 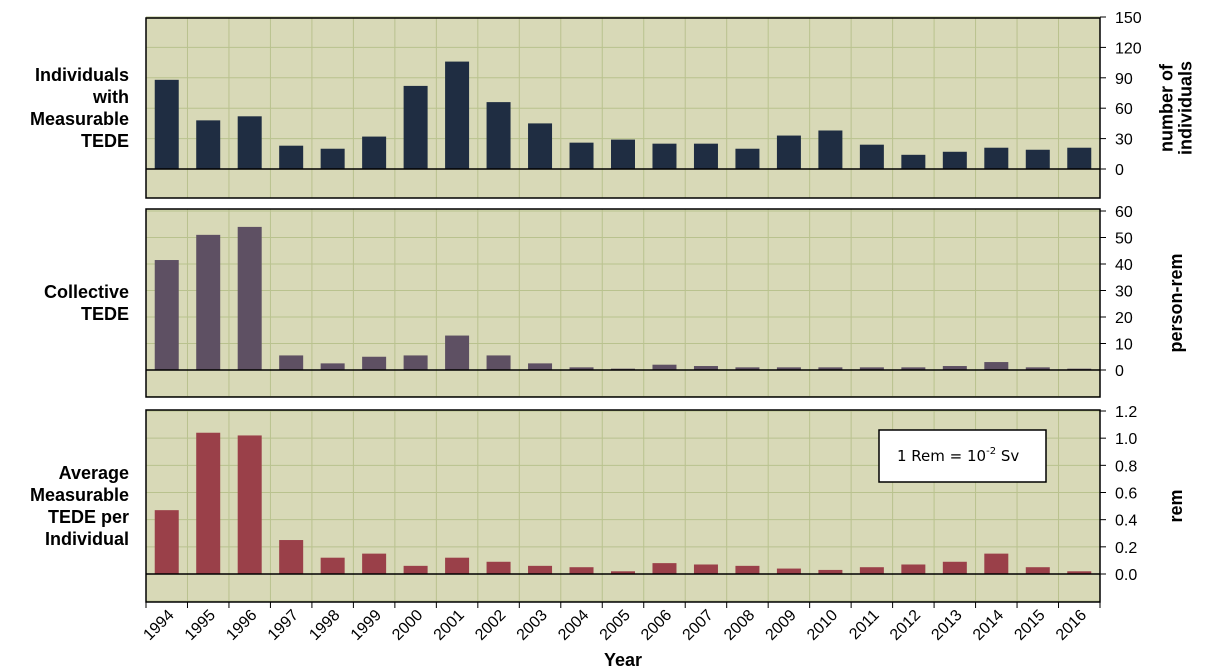 What do you see at coordinates (241, 625) in the screenshot?
I see `x-tick-label: 1996` at bounding box center [241, 625].